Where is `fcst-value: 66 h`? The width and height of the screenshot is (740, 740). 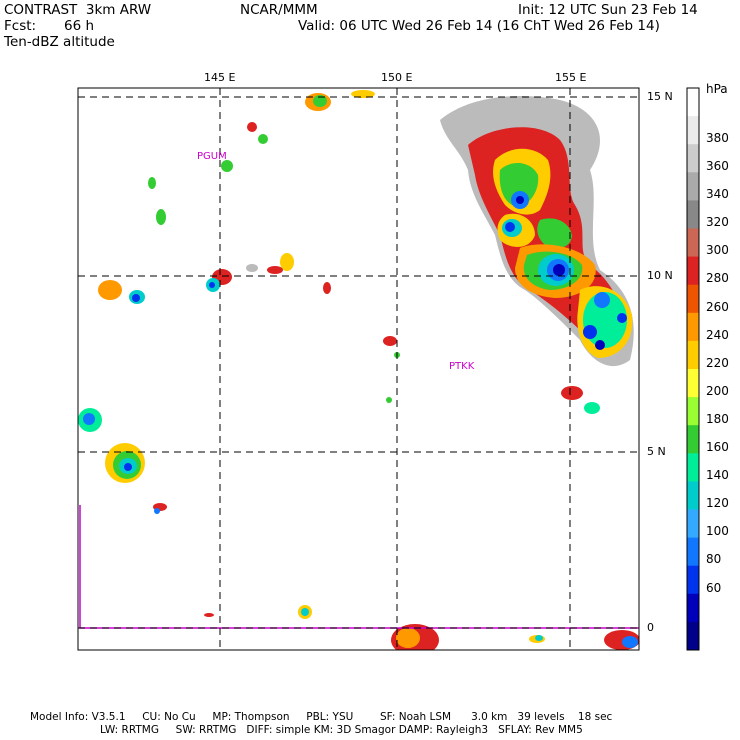
fcst-value: 66 h is located at coordinates (79, 26).